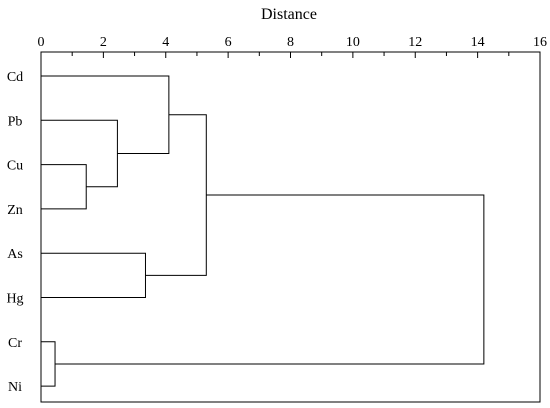 The width and height of the screenshot is (550, 408). I want to click on chart-title: Distance, so click(289, 14).